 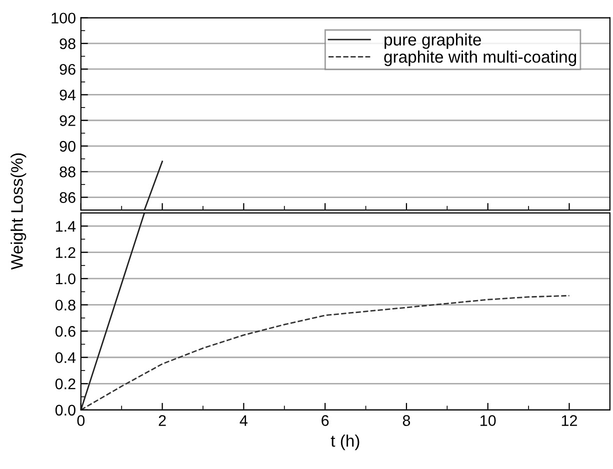 What do you see at coordinates (66, 278) in the screenshot?
I see `y-tick-label: 1.0` at bounding box center [66, 278].